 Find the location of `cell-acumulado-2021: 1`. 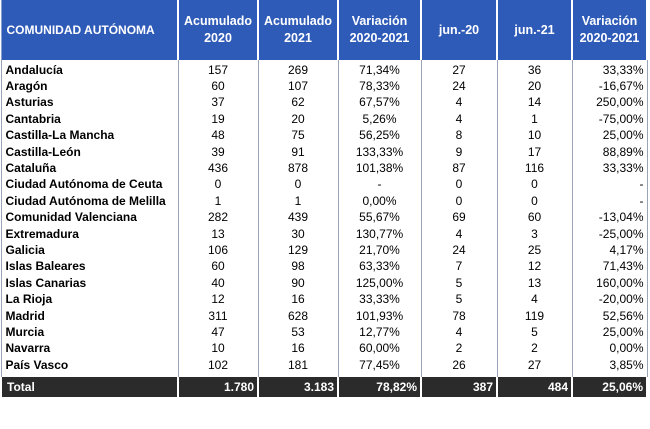

cell-acumulado-2021: 1 is located at coordinates (298, 201).